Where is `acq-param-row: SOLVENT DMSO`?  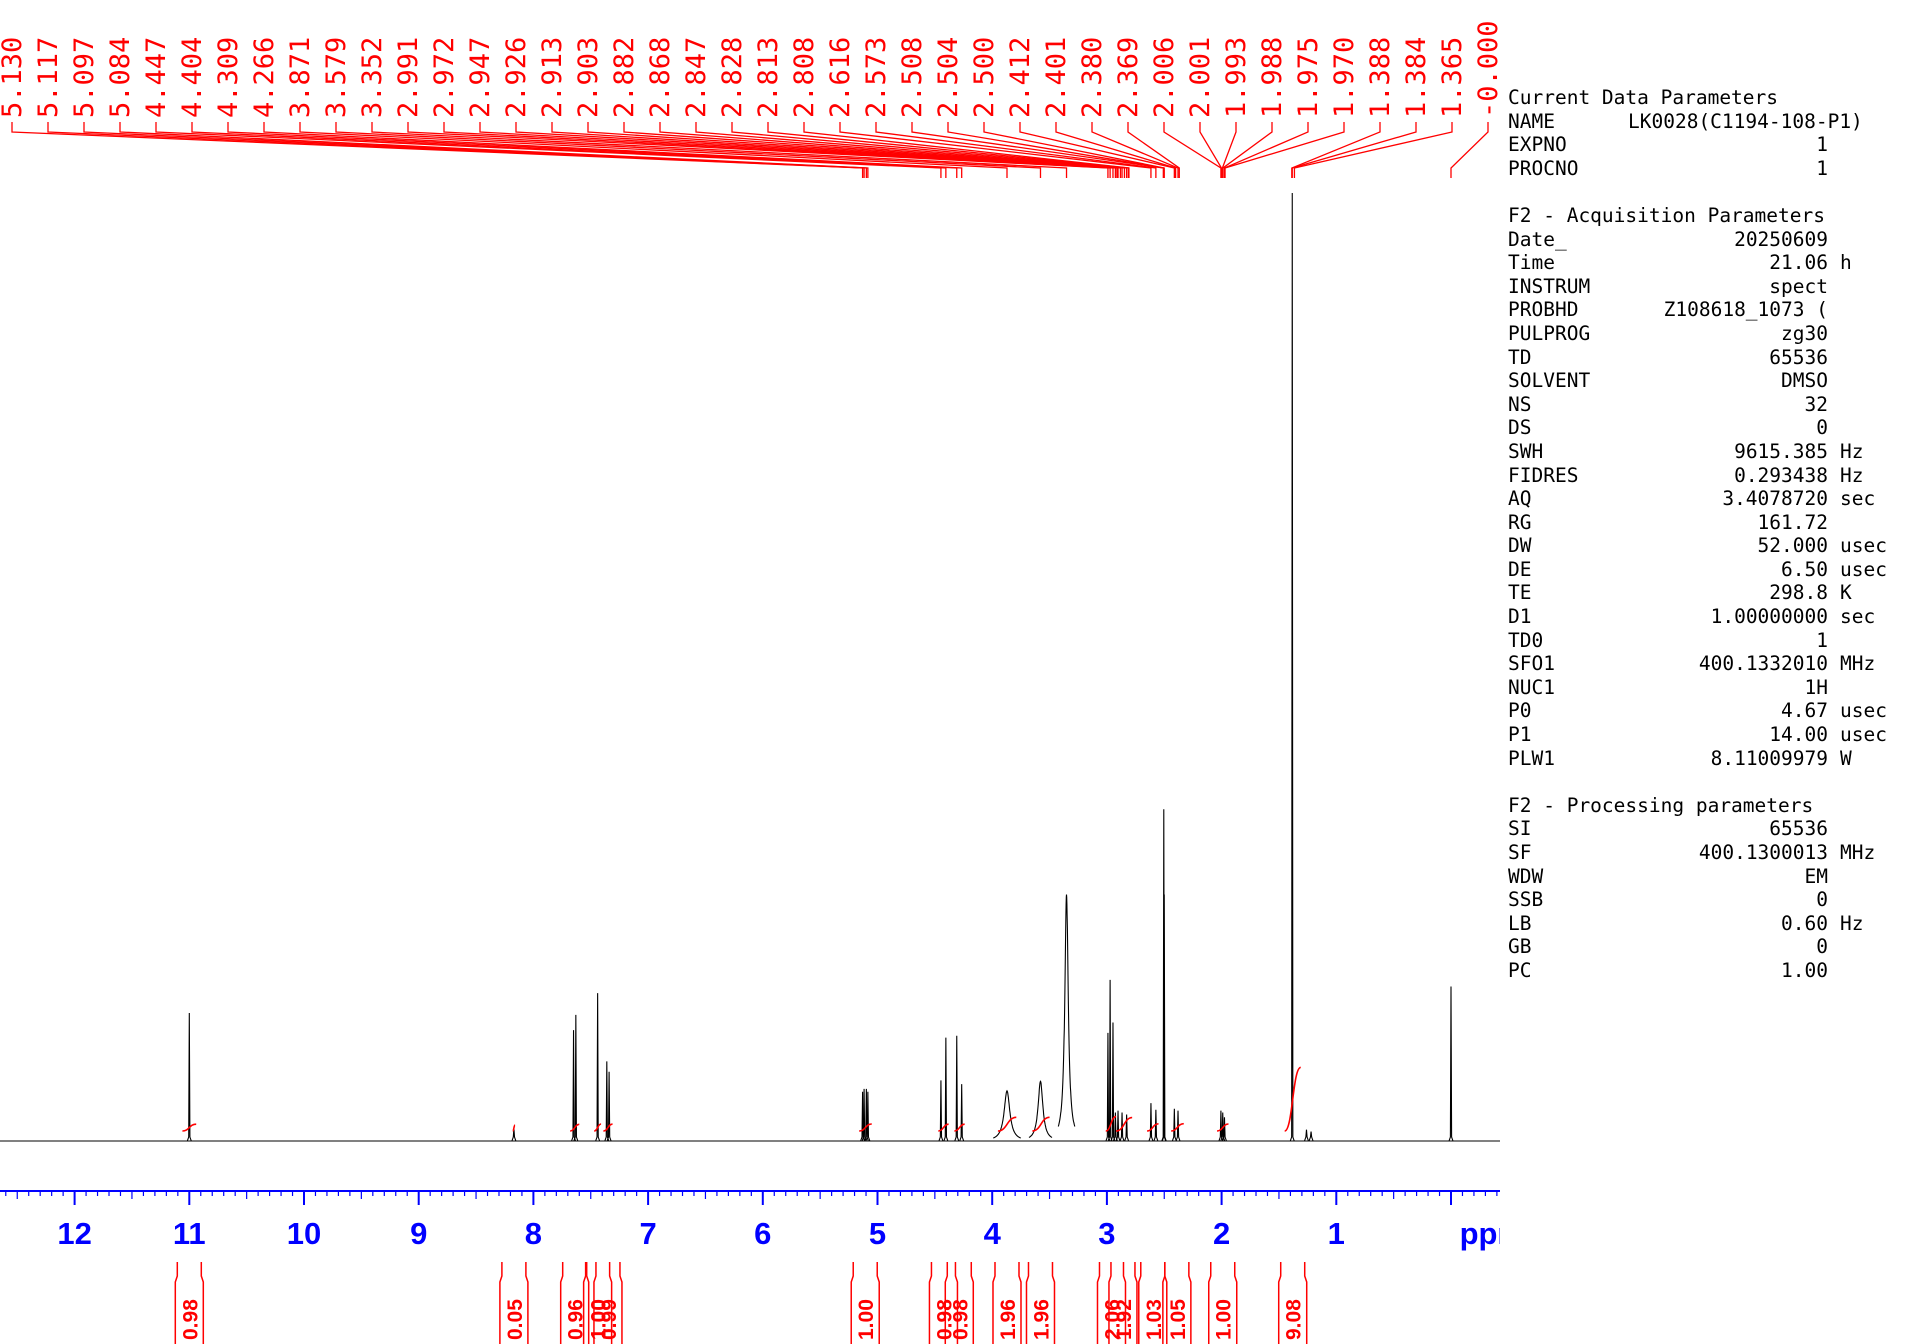
acq-param-row: SOLVENT DMSO is located at coordinates (1705, 381).